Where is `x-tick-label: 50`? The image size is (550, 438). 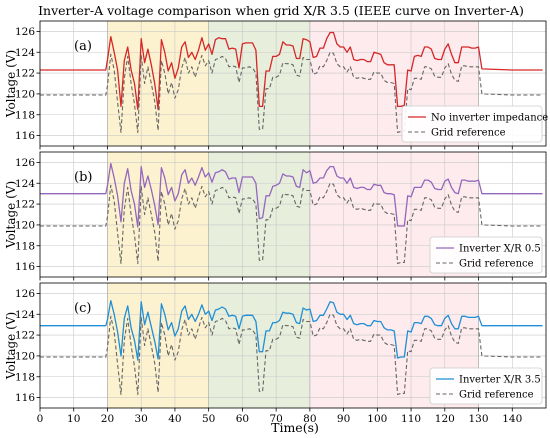 x-tick-label: 50 is located at coordinates (208, 419).